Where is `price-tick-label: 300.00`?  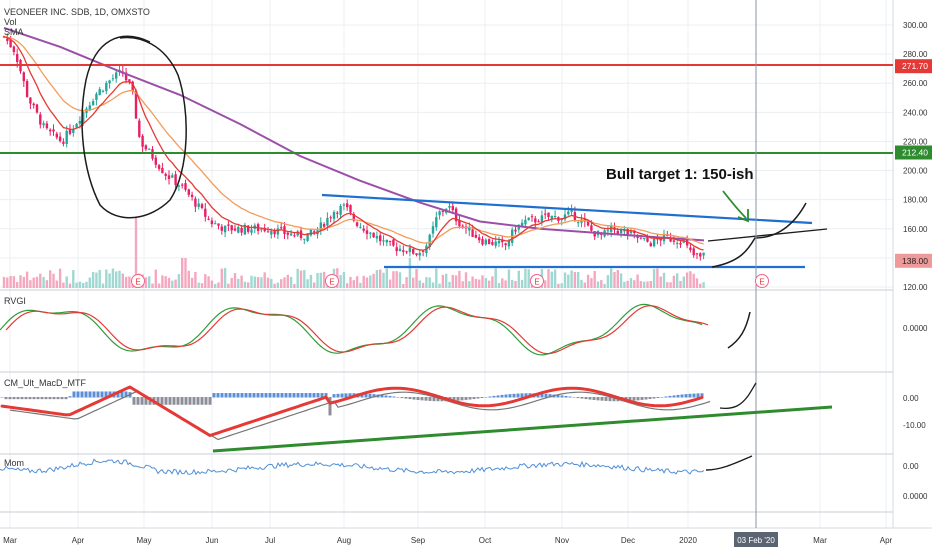
price-tick-label: 300.00 is located at coordinates (915, 25).